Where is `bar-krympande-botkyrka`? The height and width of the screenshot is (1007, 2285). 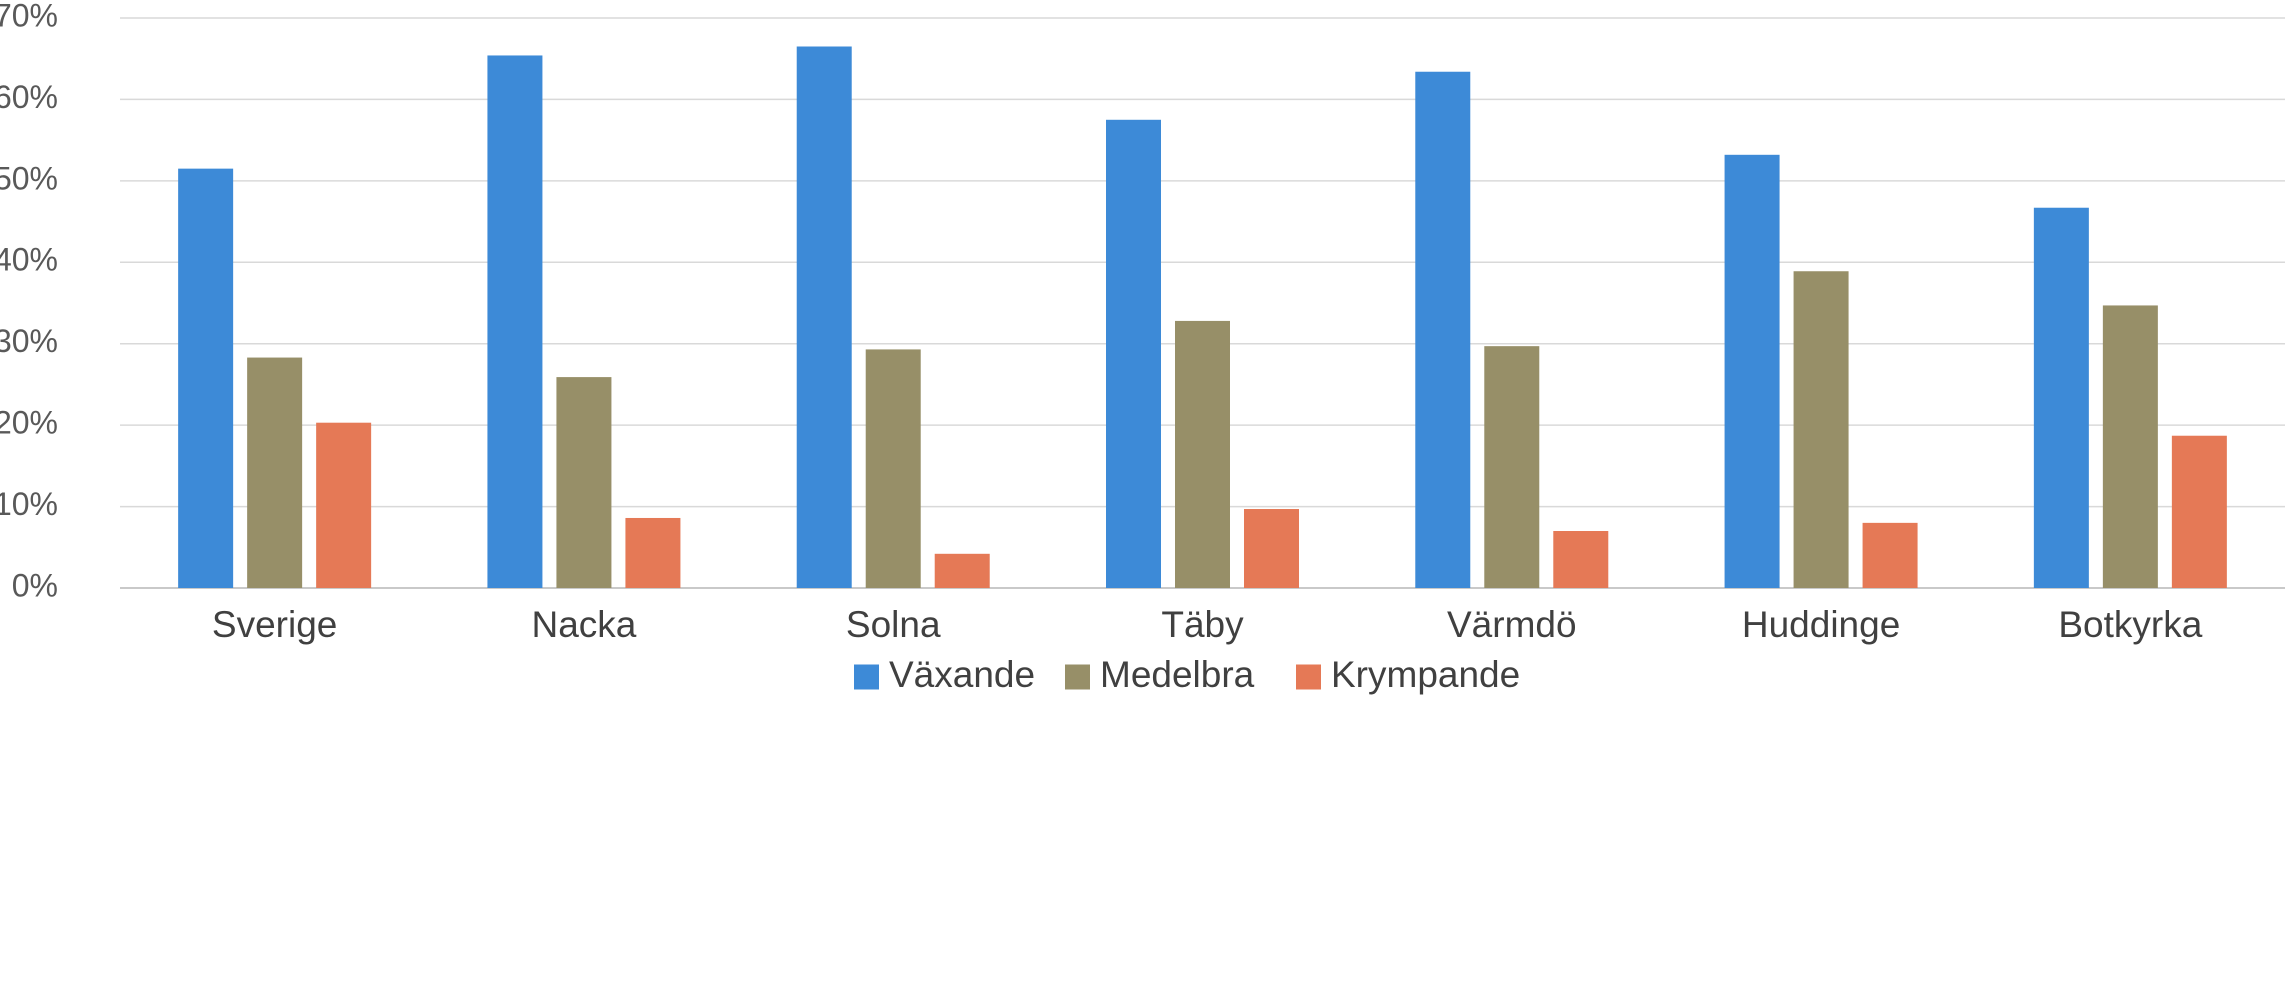 bar-krympande-botkyrka is located at coordinates (2199, 511).